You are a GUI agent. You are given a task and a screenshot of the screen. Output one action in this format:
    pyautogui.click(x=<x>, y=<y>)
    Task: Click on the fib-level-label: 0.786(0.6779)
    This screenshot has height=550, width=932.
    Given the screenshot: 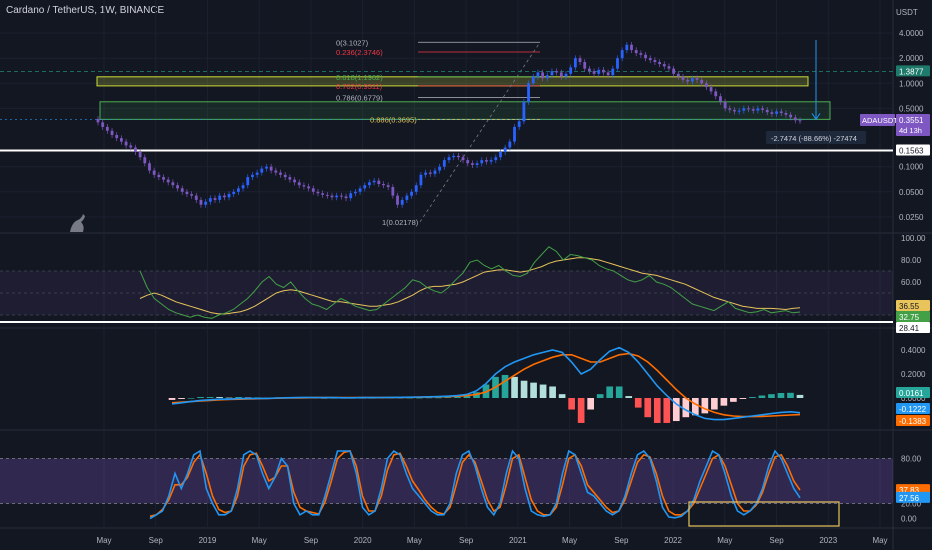 What is the action you would take?
    pyautogui.click(x=359, y=97)
    